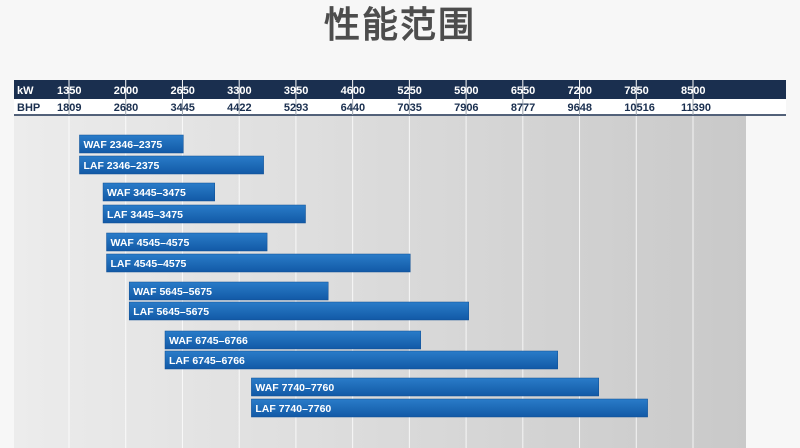 The height and width of the screenshot is (448, 800). Describe the element at coordinates (693, 91) in the screenshot. I see `kw-tick-label: 8500` at that location.